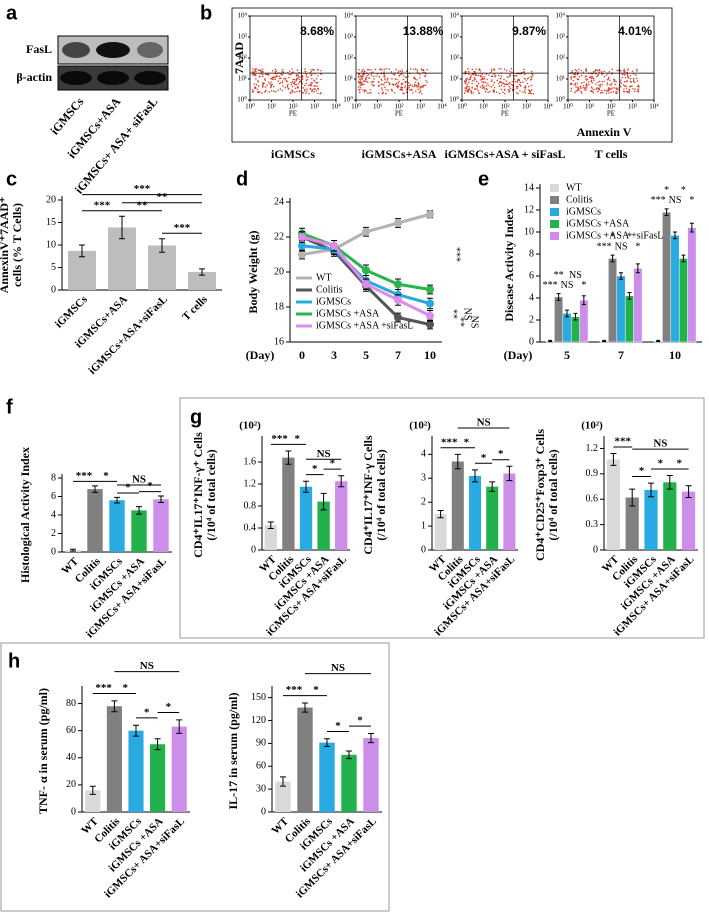 This screenshot has height=915, width=709. I want to click on quadrant-percent: 4.01%, so click(635, 31).